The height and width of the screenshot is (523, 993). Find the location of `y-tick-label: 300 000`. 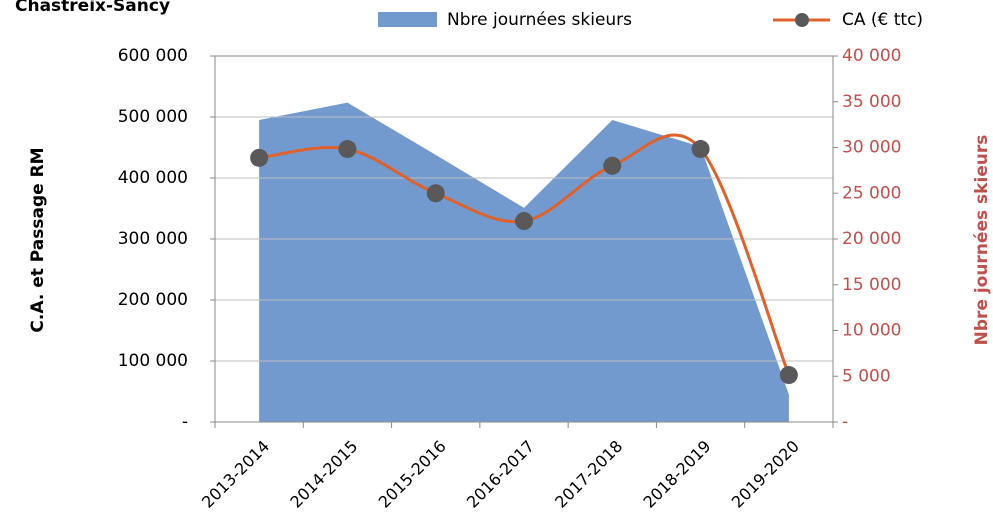

y-tick-label: 300 000 is located at coordinates (153, 239).